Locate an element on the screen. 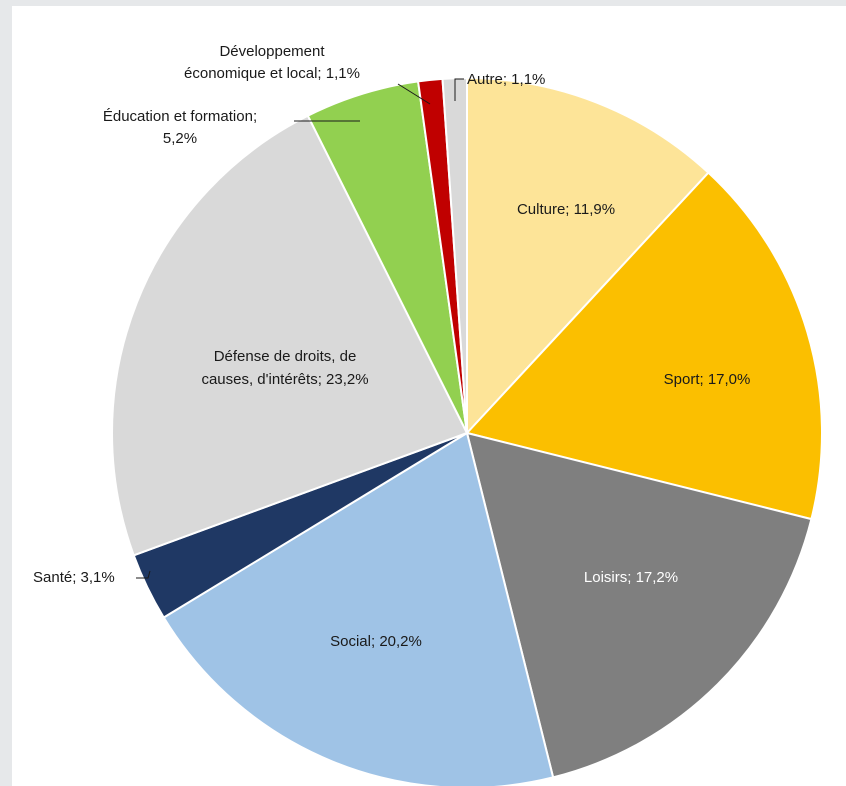 The width and height of the screenshot is (846, 786). slice-label-education-line1: Éducation et formation; is located at coordinates (180, 116).